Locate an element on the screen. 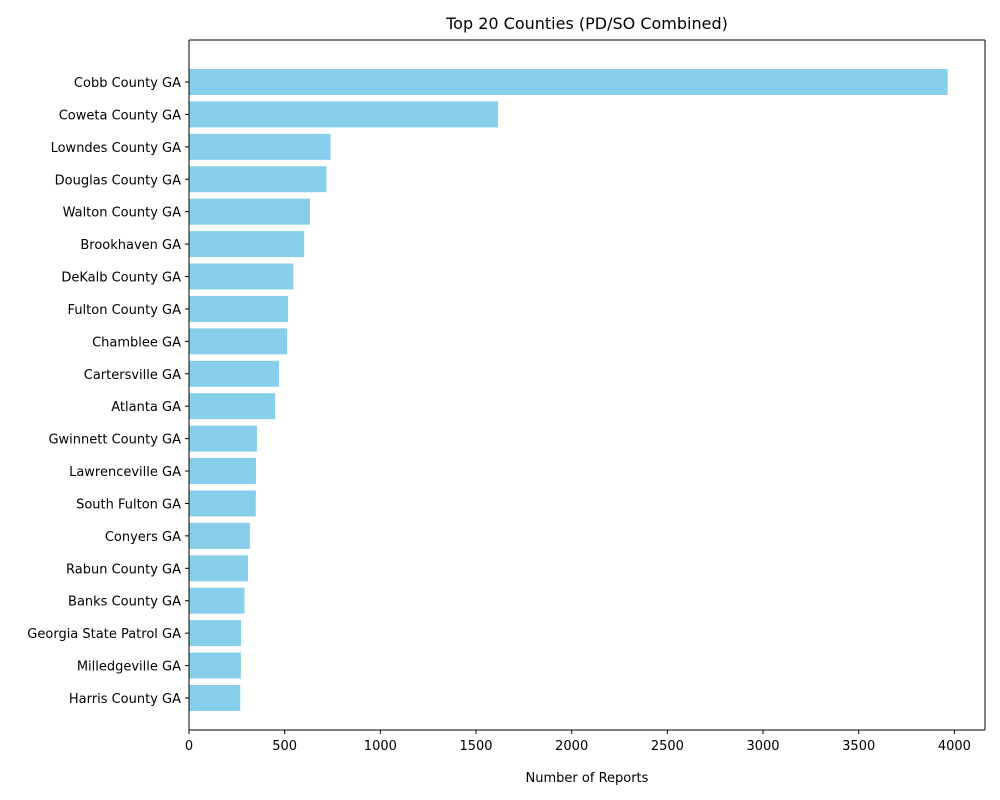  x-tick-label: 1000 is located at coordinates (380, 746).